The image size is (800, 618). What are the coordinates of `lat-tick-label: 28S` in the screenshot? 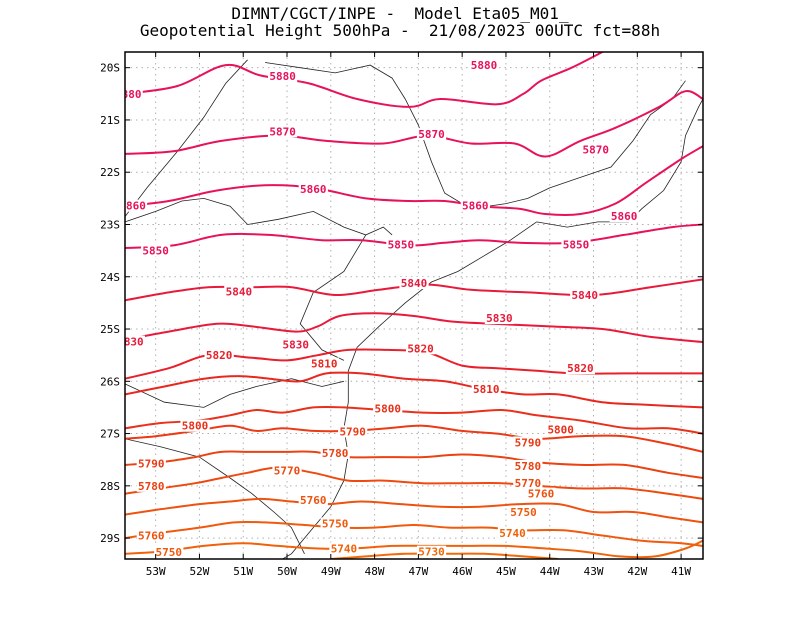 It's located at (110, 486).